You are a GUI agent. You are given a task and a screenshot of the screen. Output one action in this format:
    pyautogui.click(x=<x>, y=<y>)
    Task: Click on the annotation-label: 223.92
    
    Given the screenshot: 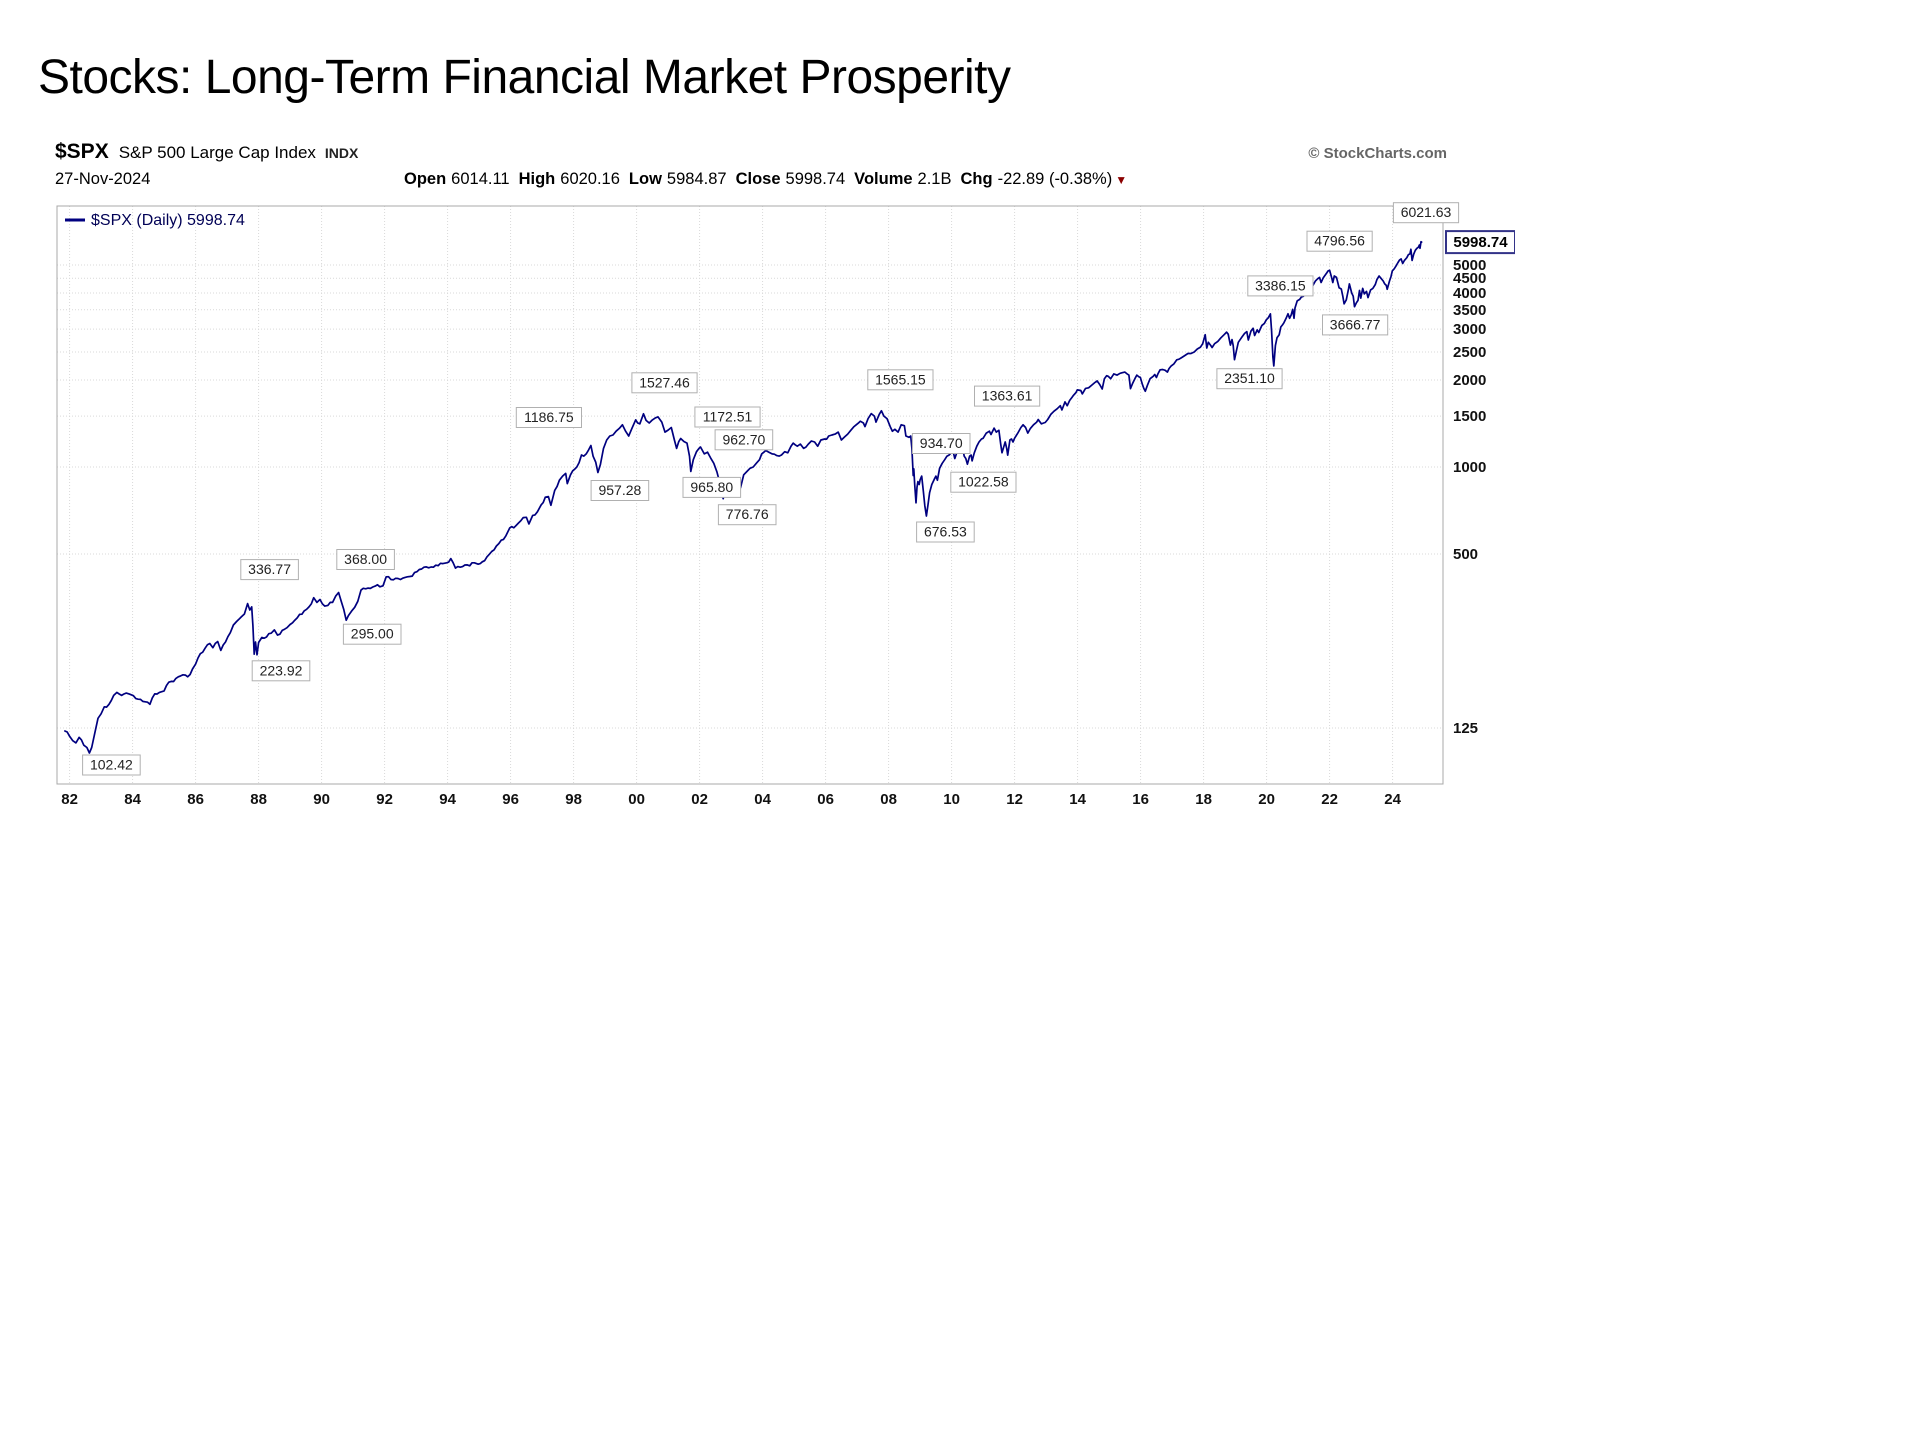 What is the action you would take?
    pyautogui.click(x=281, y=671)
    